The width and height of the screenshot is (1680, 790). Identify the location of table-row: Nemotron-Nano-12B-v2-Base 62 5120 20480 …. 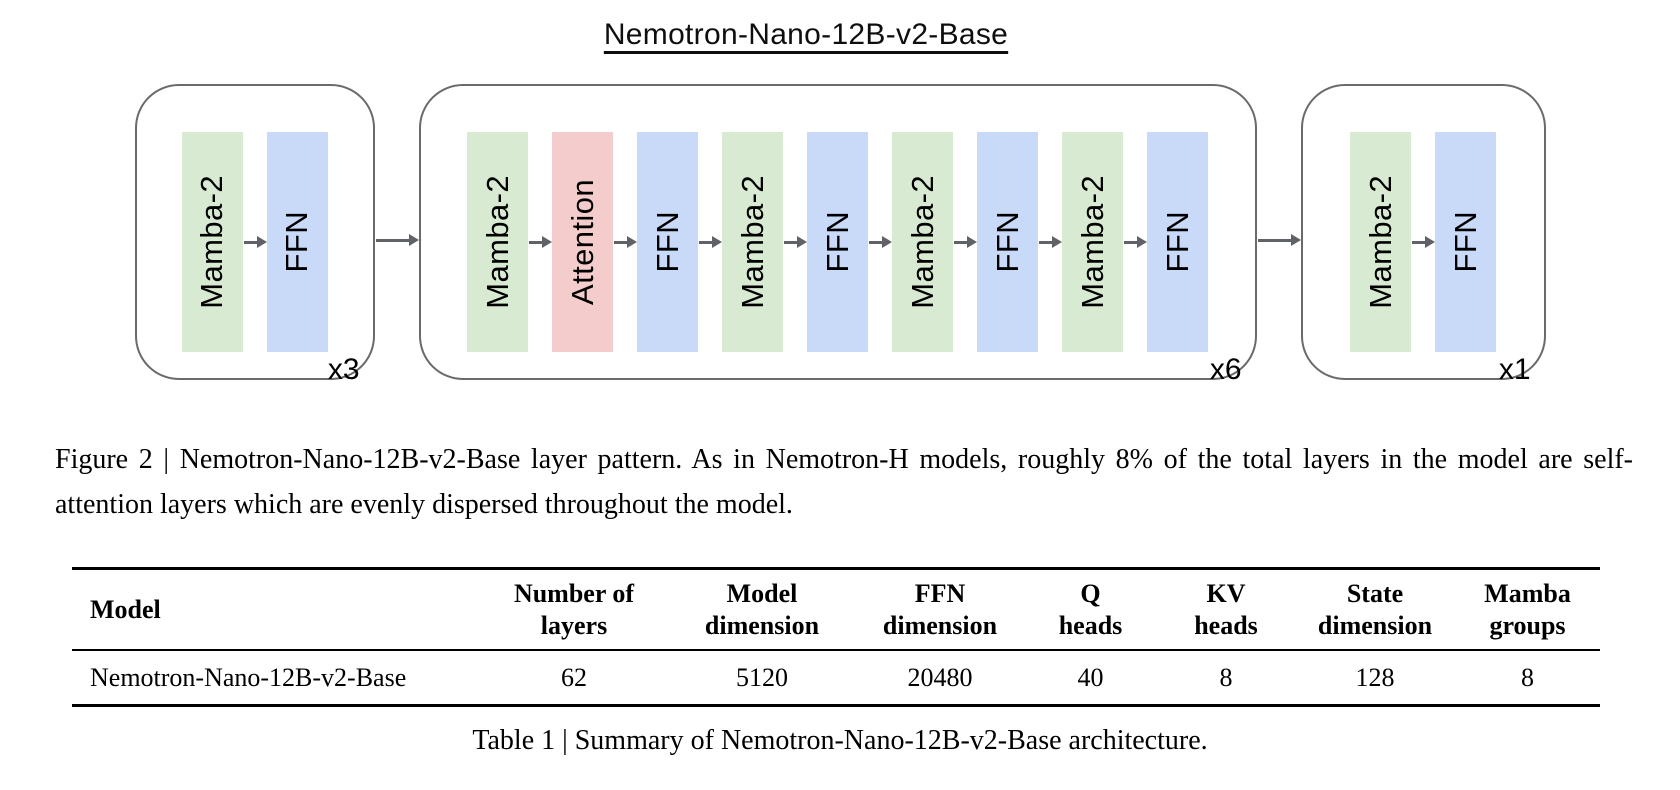
(836, 678).